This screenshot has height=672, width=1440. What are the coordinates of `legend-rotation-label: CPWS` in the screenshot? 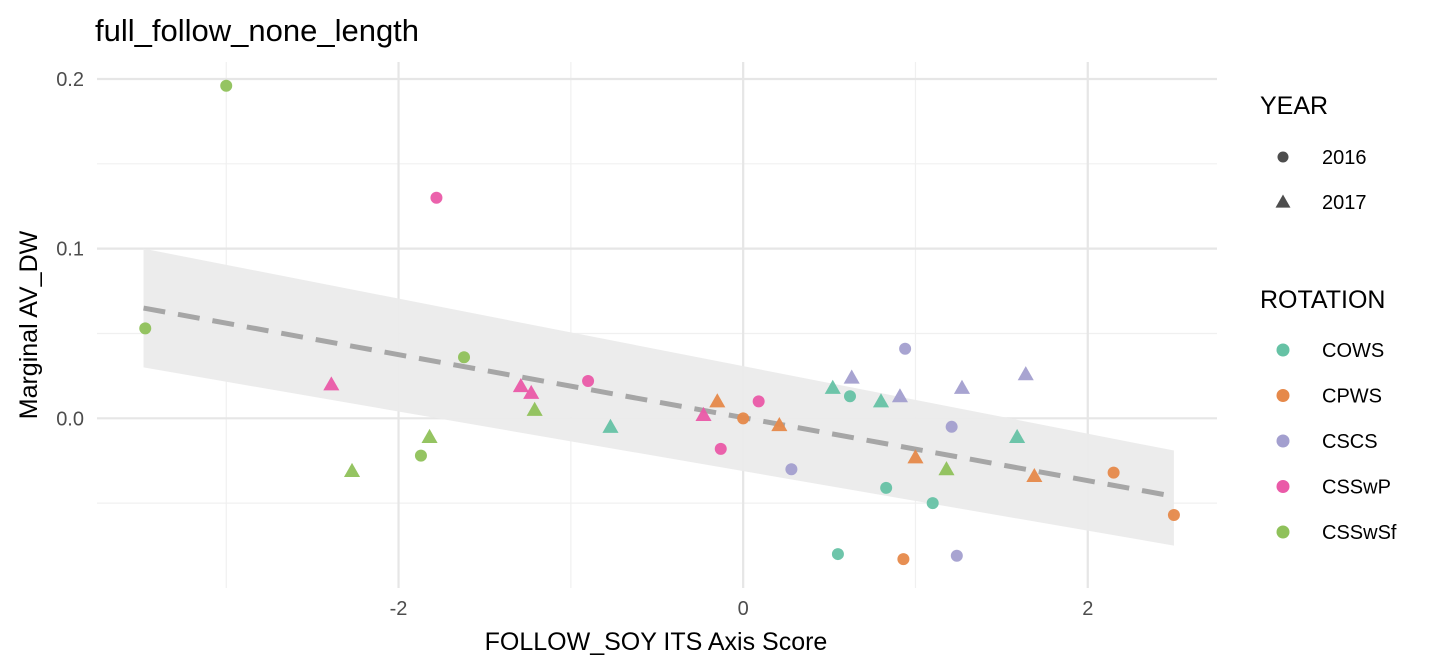 It's located at (1352, 397).